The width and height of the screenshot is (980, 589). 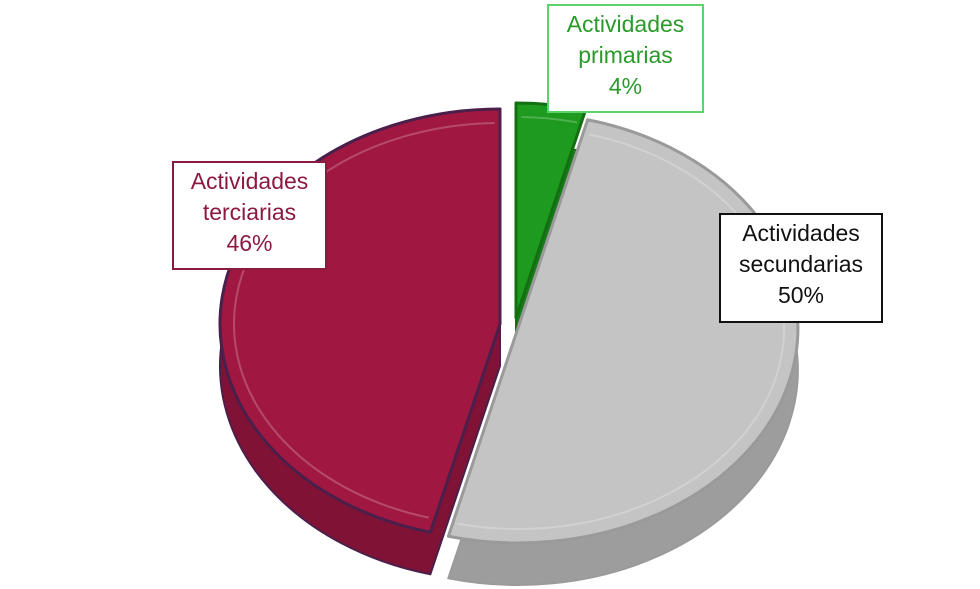 What do you see at coordinates (801, 295) in the screenshot?
I see `callout-value: 50%` at bounding box center [801, 295].